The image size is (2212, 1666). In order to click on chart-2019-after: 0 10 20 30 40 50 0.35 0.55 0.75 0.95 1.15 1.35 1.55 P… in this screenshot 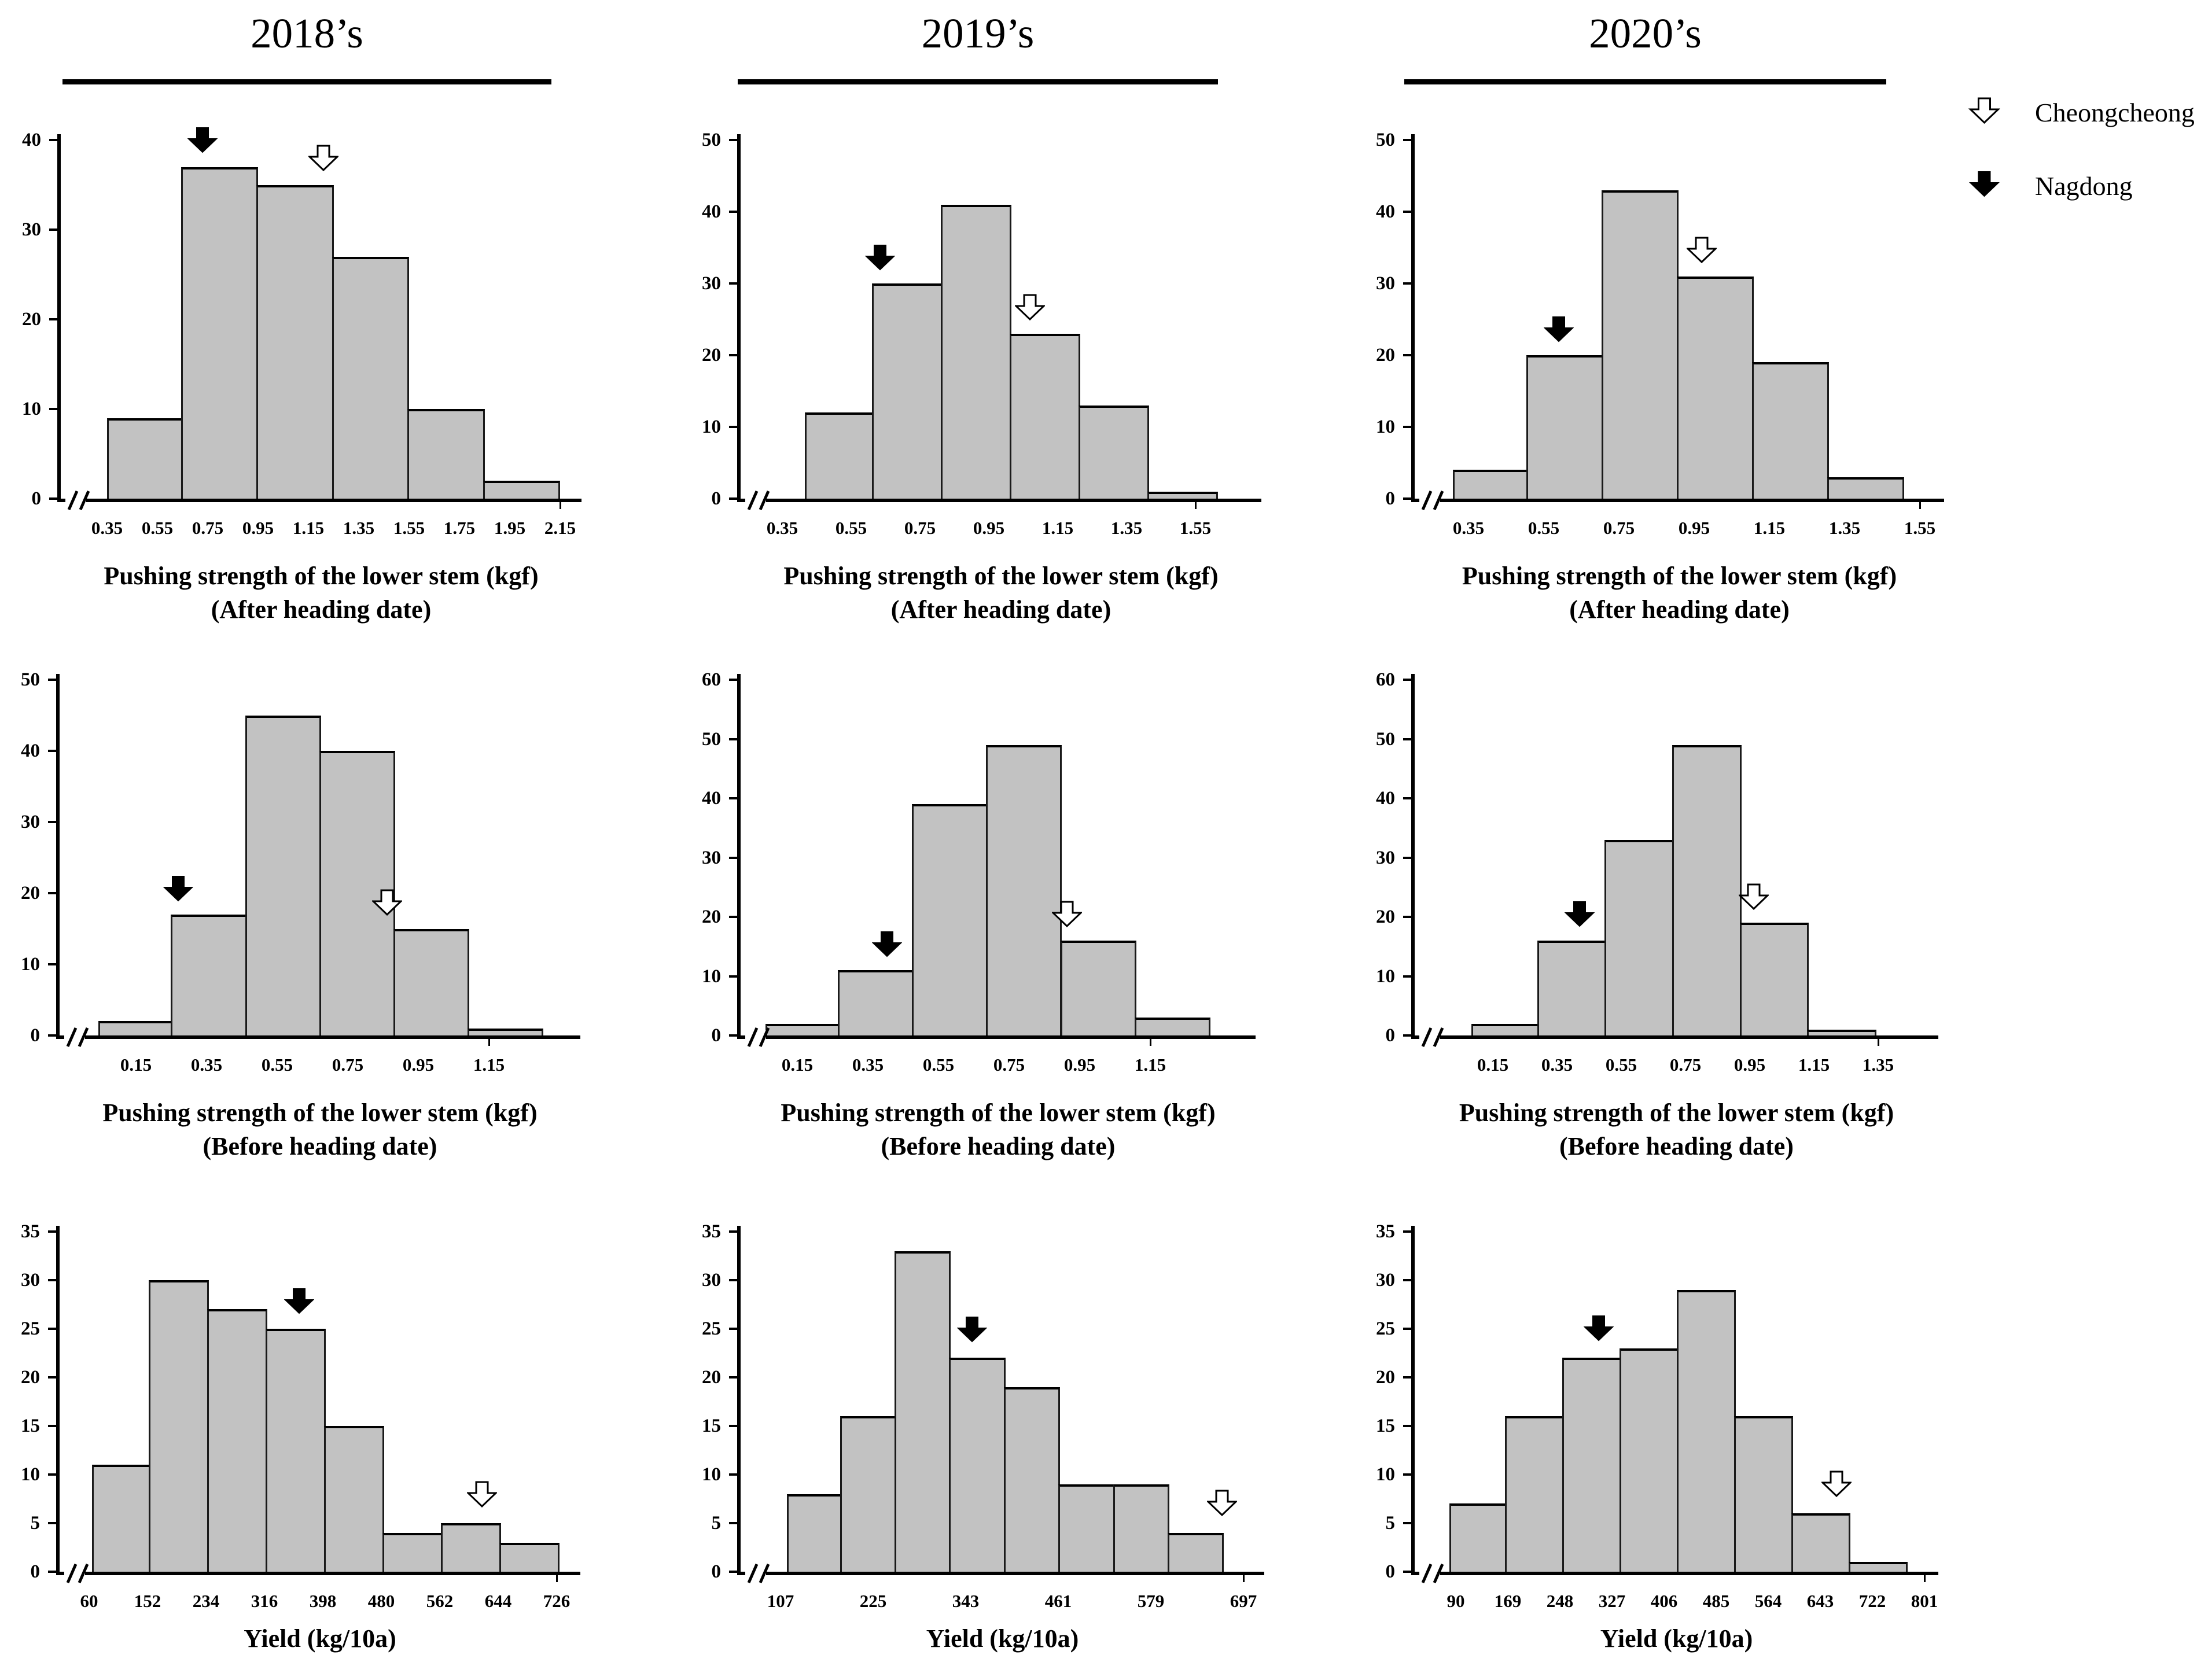, I will do `click(981, 377)`.